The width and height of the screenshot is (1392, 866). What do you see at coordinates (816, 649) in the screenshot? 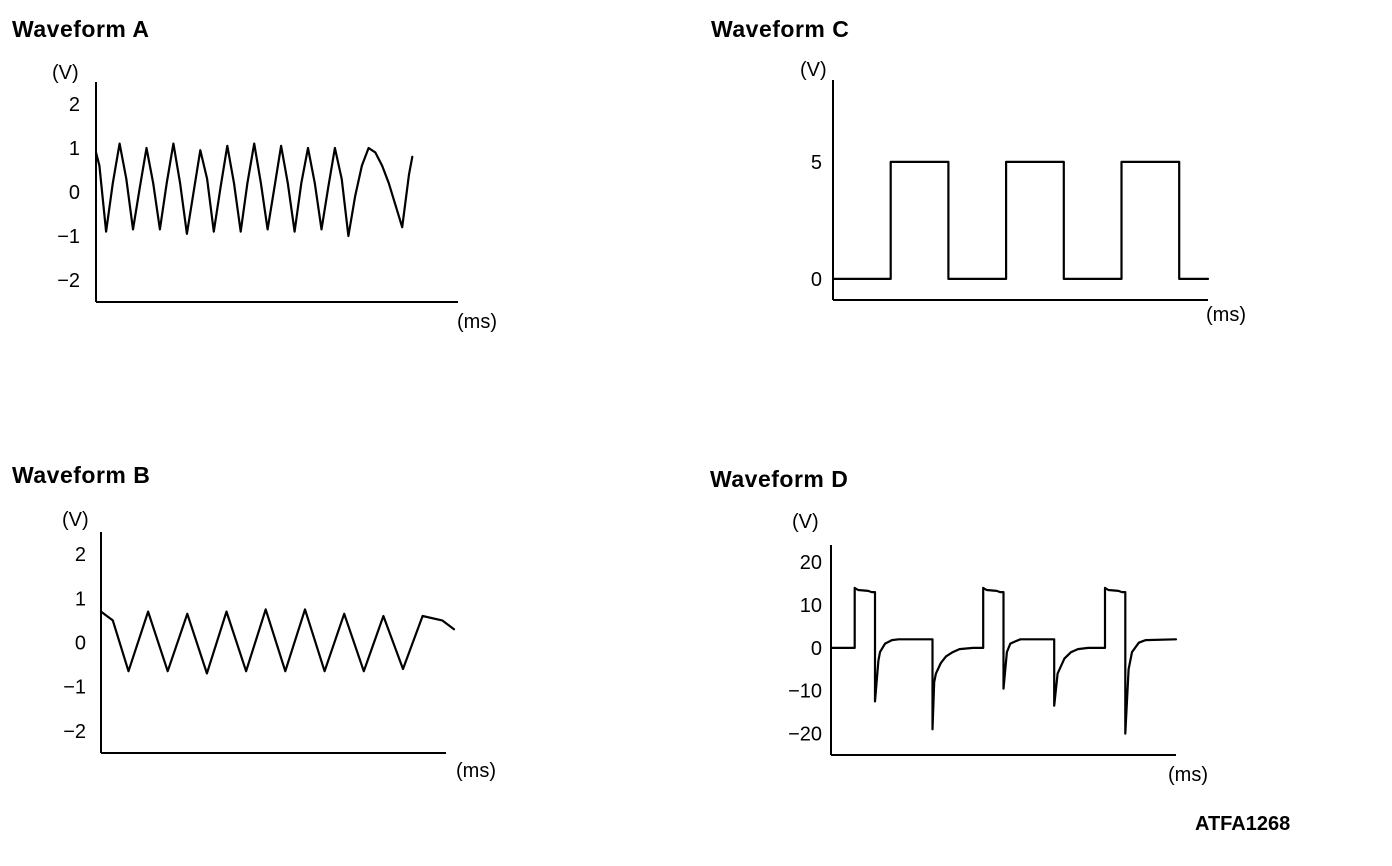
I see `waveform-d-y-tick-label: 0` at bounding box center [816, 649].